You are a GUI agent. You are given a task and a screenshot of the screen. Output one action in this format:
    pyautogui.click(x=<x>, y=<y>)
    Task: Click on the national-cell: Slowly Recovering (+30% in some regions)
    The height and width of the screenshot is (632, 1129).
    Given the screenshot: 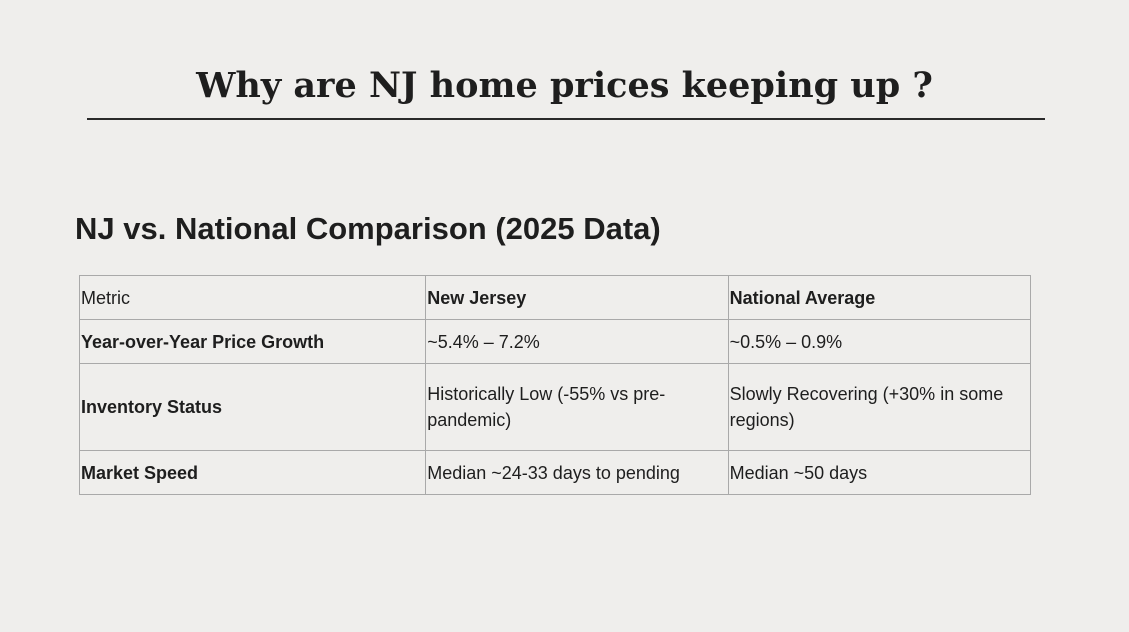 What is the action you would take?
    pyautogui.click(x=879, y=407)
    